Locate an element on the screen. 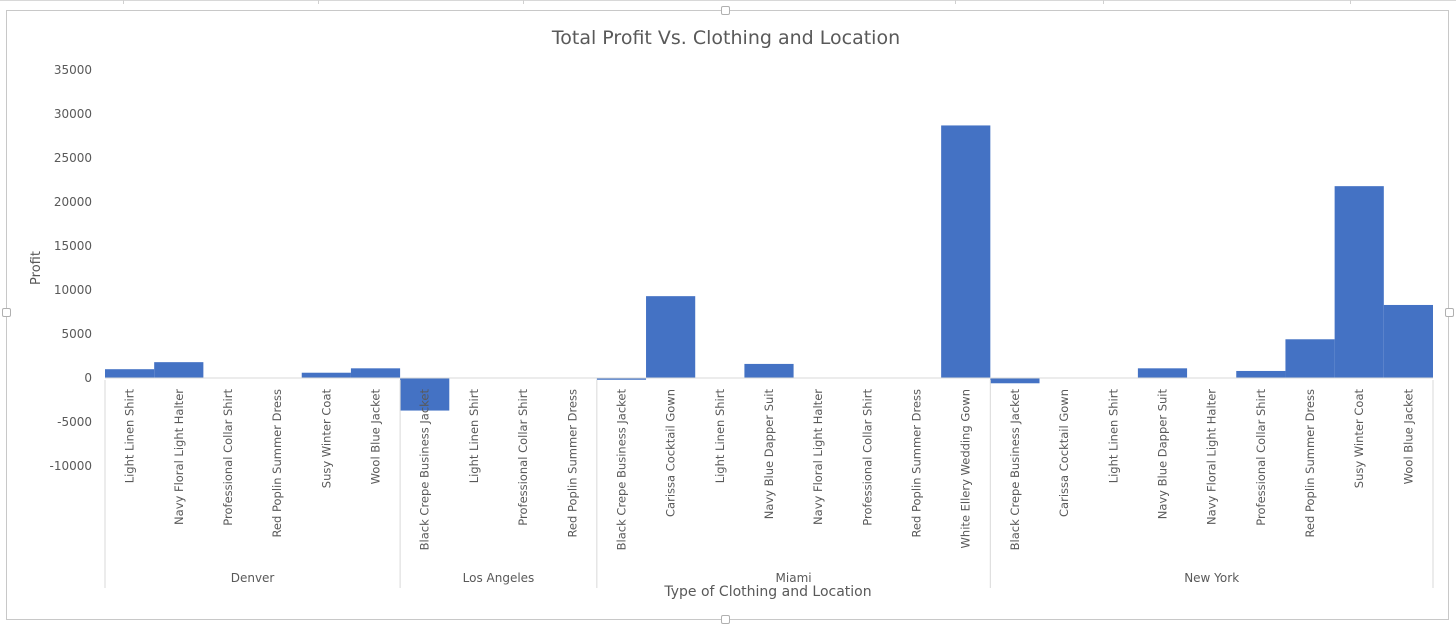  chart-title: Total Profit Vs. Clothing and Location is located at coordinates (725, 38).